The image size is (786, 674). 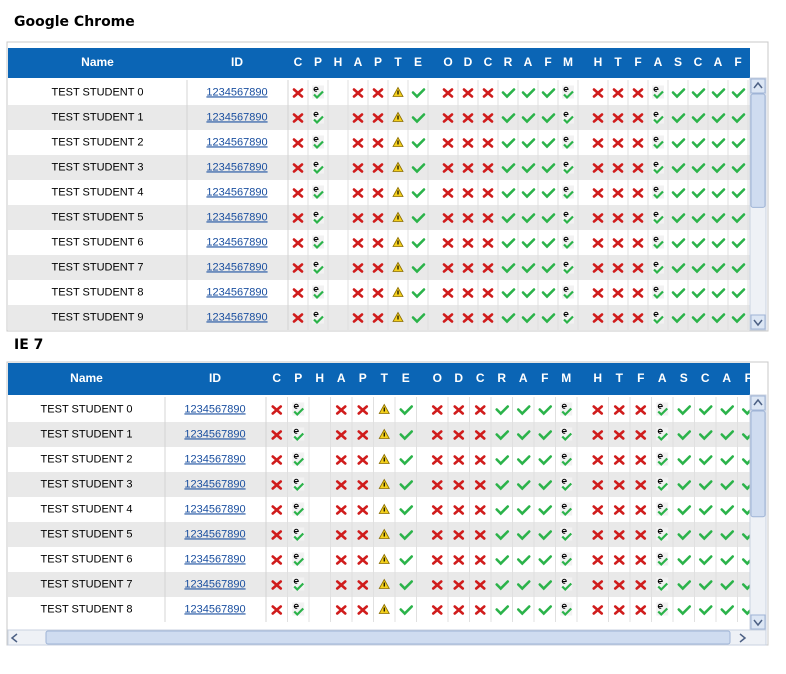 What do you see at coordinates (528, 62) in the screenshot?
I see `header-letter: A` at bounding box center [528, 62].